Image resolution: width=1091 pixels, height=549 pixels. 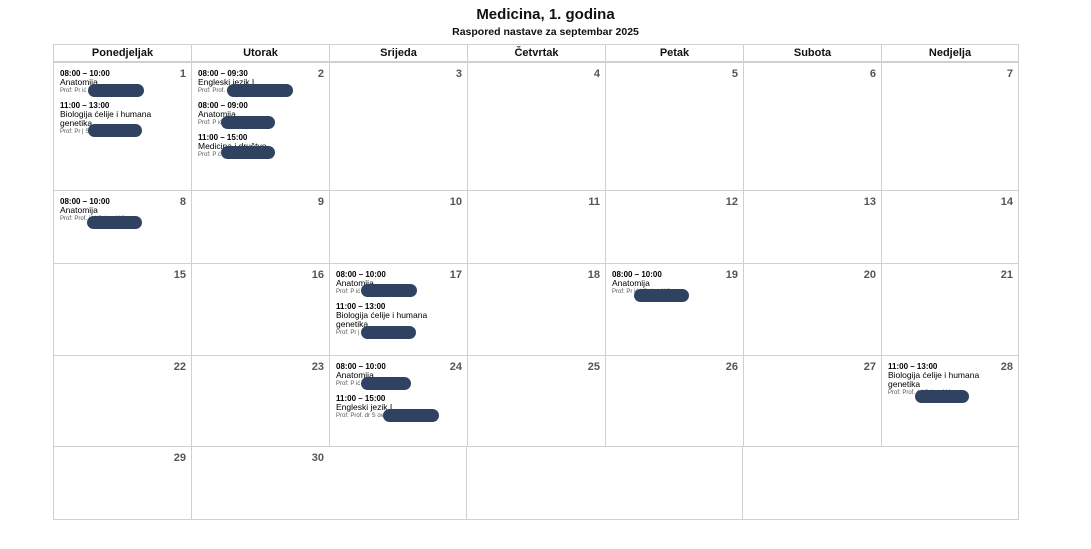 I want to click on event-time: 08:00 – 09:30, so click(x=223, y=73).